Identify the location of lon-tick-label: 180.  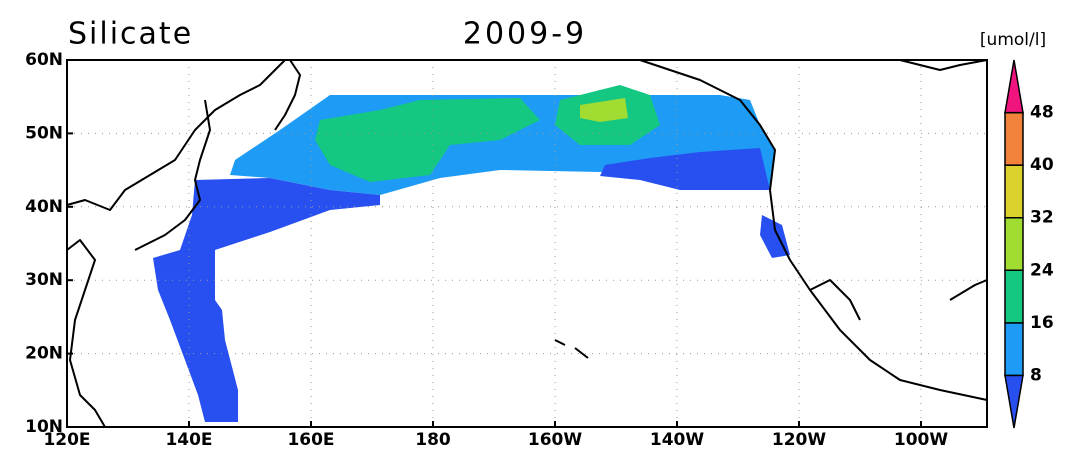
(433, 440).